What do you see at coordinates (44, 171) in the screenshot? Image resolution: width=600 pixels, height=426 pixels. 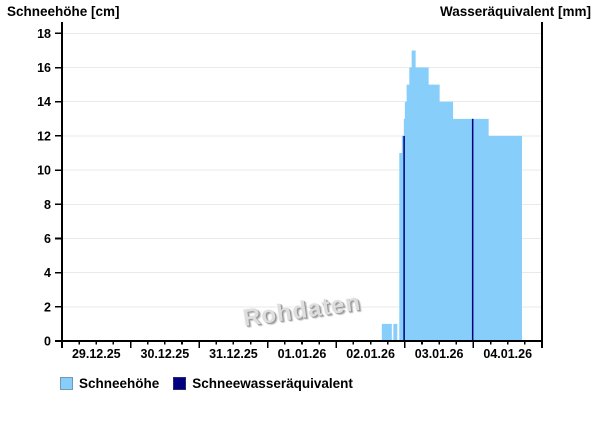 I see `y-tick-label: 10` at bounding box center [44, 171].